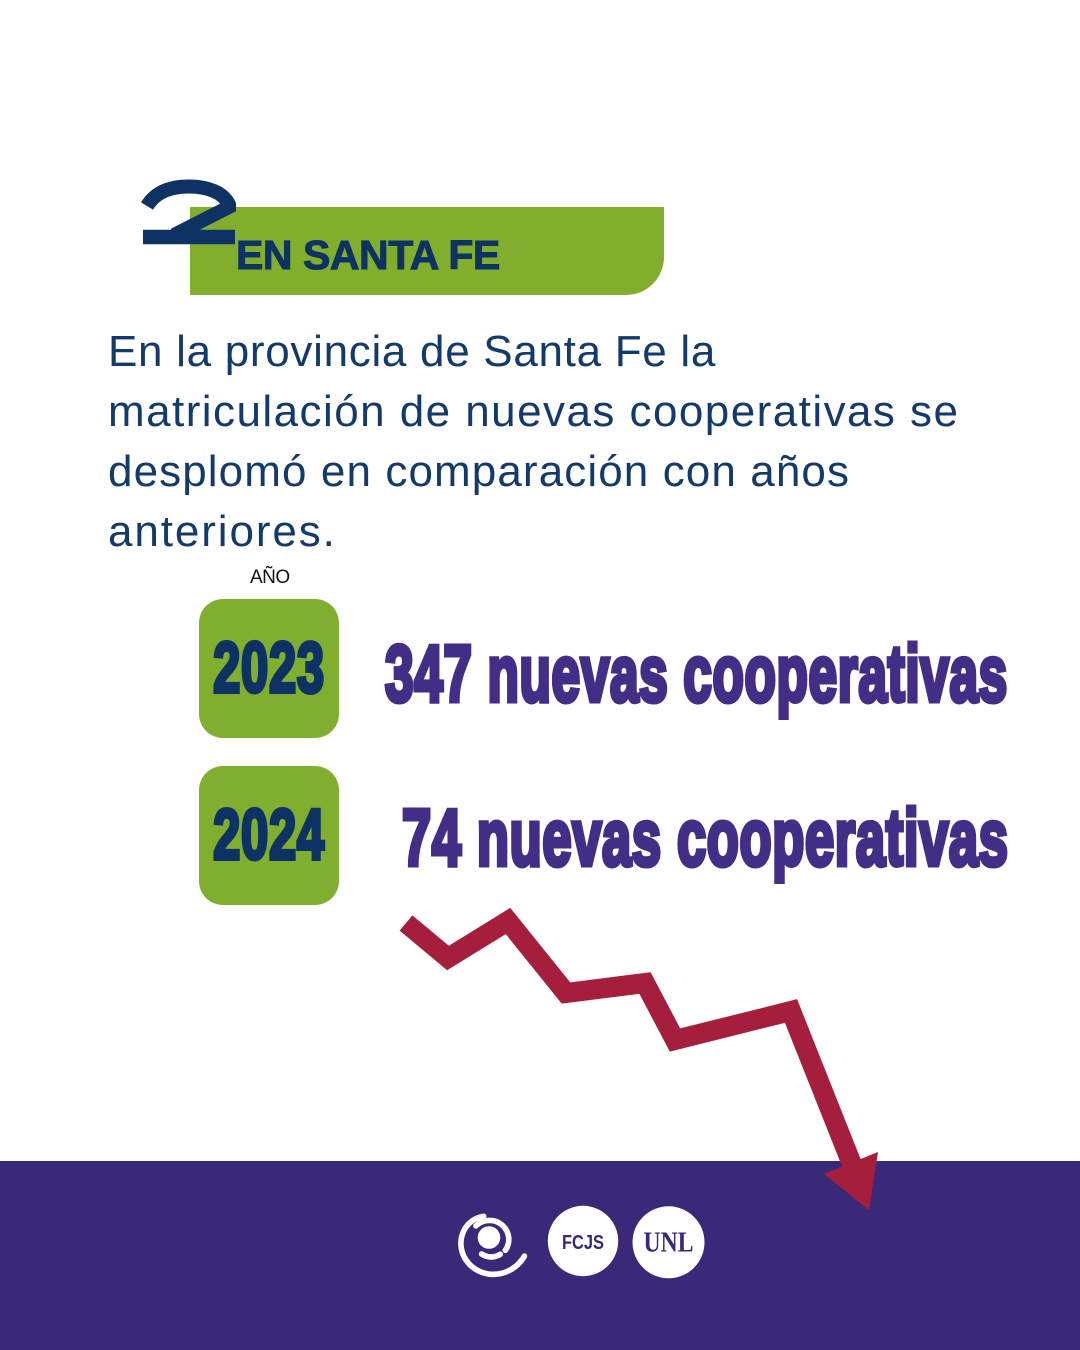 Image resolution: width=1080 pixels, height=1350 pixels. Describe the element at coordinates (669, 1242) in the screenshot. I see `svg-text: UNL` at that location.